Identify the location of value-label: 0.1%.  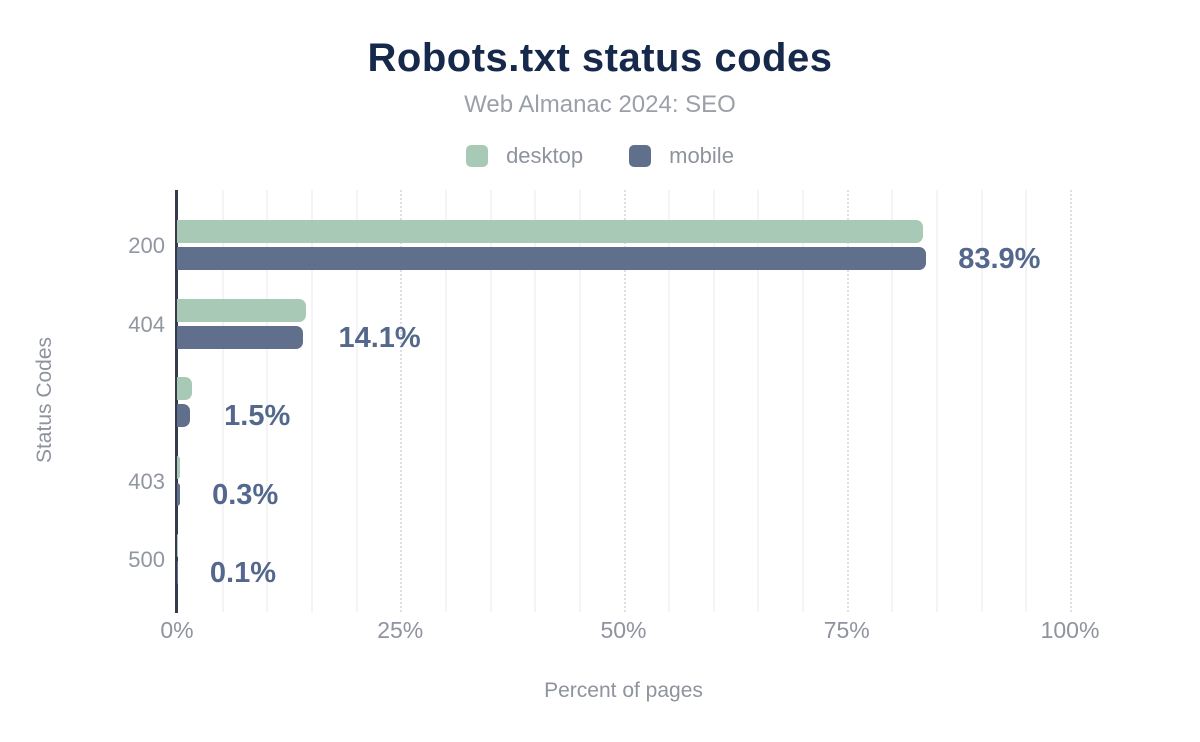
(242, 573).